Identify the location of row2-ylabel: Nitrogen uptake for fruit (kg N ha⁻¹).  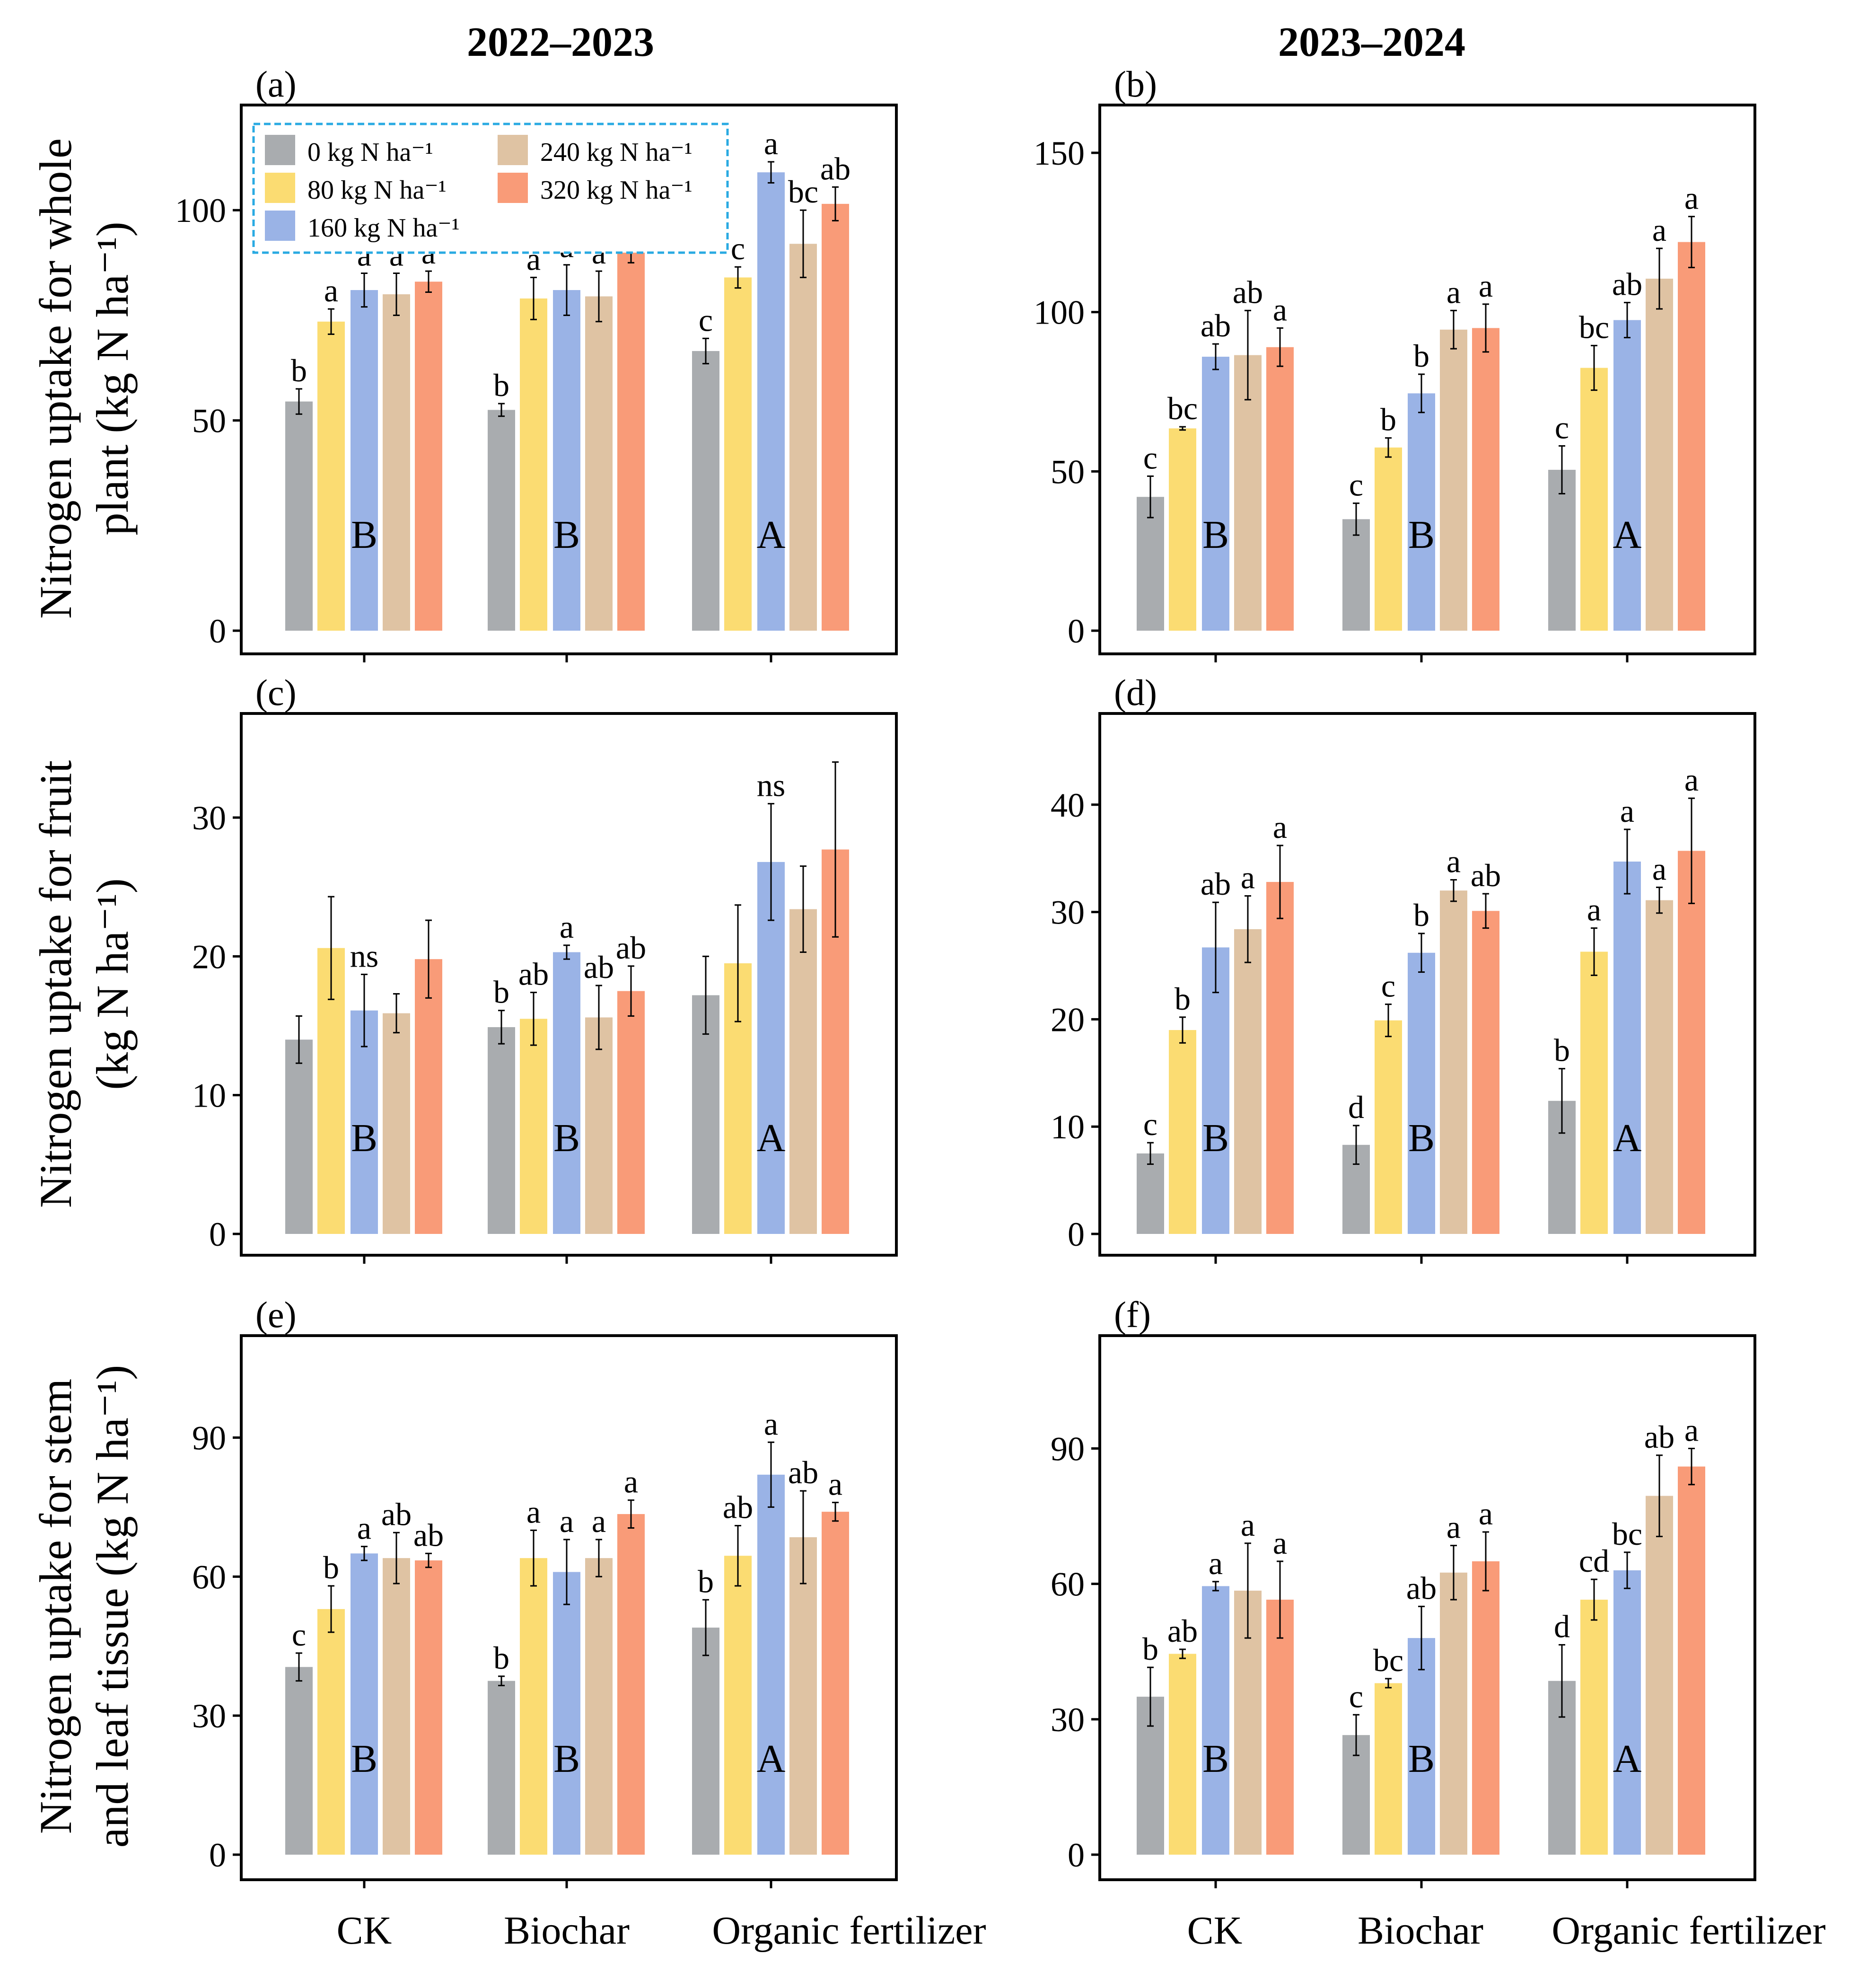
(84, 984).